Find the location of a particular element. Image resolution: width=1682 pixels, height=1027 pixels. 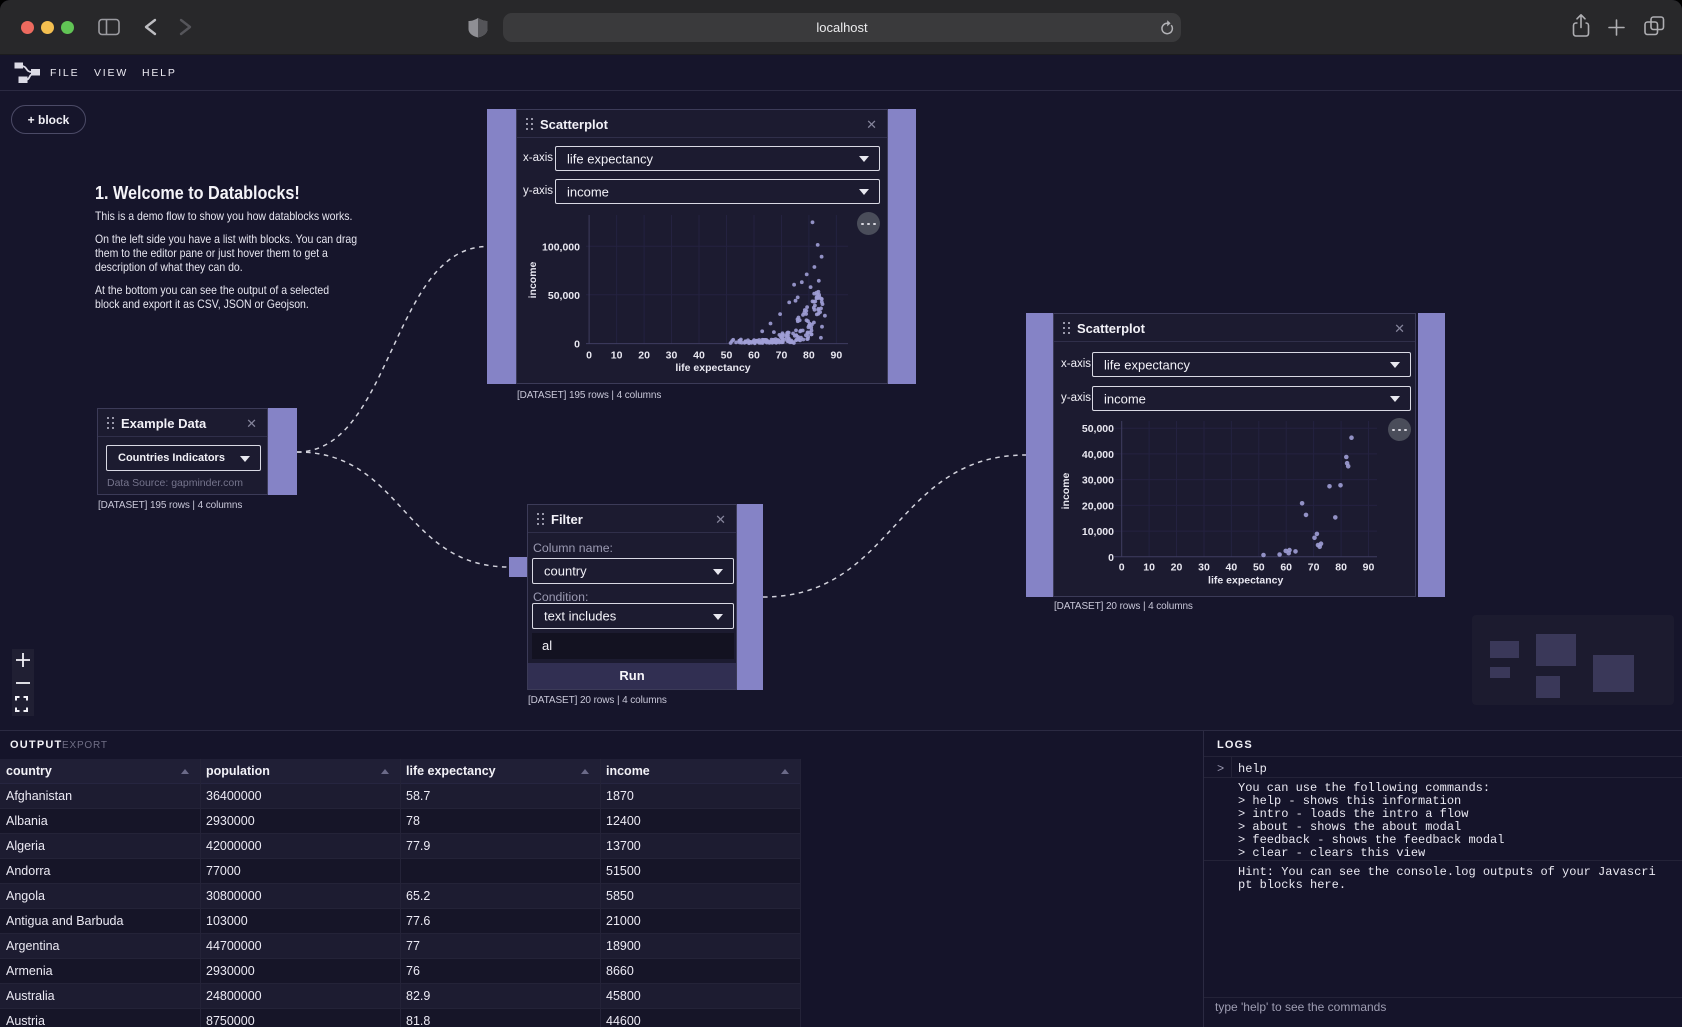

svg-text: 30,000 is located at coordinates (1098, 481).